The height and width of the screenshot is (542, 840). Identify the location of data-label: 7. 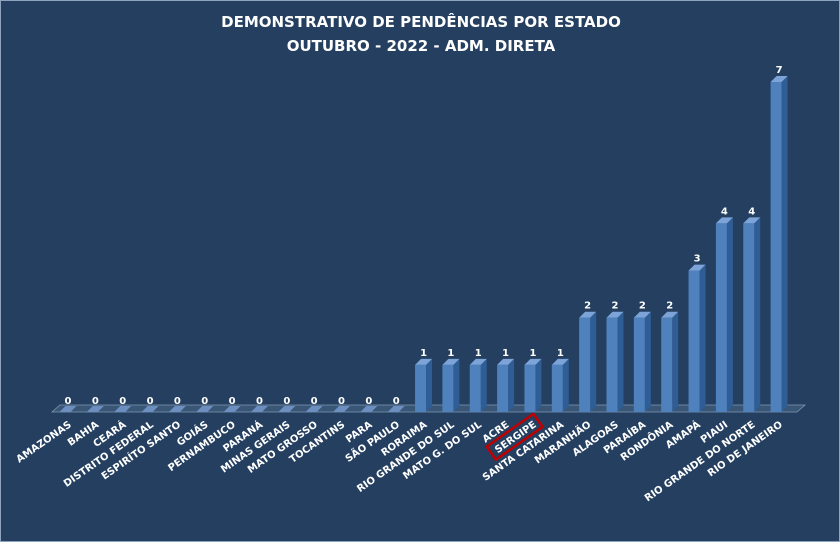
(779, 70).